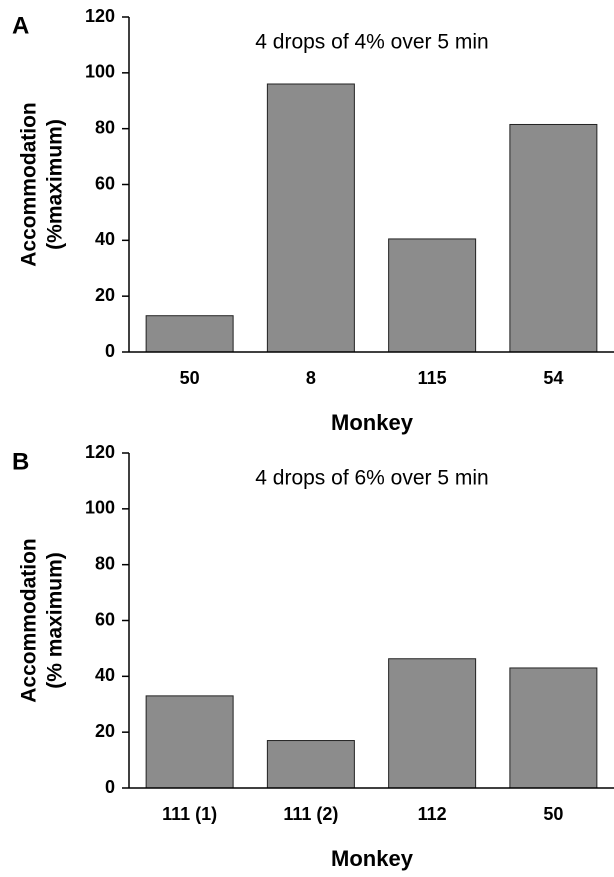 The width and height of the screenshot is (614, 877). I want to click on panel-label: A, so click(20, 25).